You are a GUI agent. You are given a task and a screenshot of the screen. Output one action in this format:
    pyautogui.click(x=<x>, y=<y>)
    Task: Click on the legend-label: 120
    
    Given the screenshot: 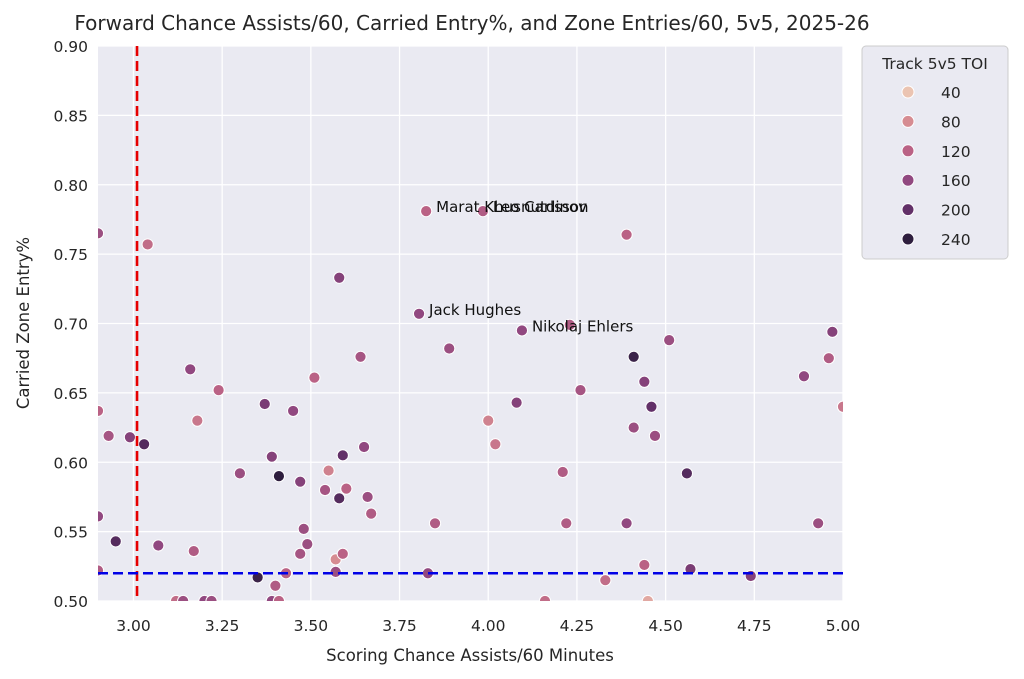 What is the action you would take?
    pyautogui.click(x=956, y=152)
    